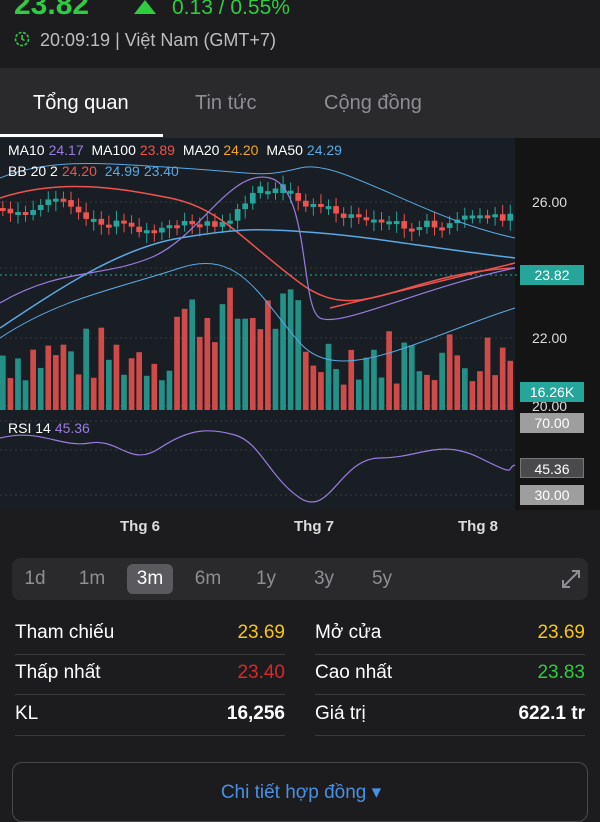 The height and width of the screenshot is (822, 600). What do you see at coordinates (22, 39) in the screenshot?
I see `clock-icon` at bounding box center [22, 39].